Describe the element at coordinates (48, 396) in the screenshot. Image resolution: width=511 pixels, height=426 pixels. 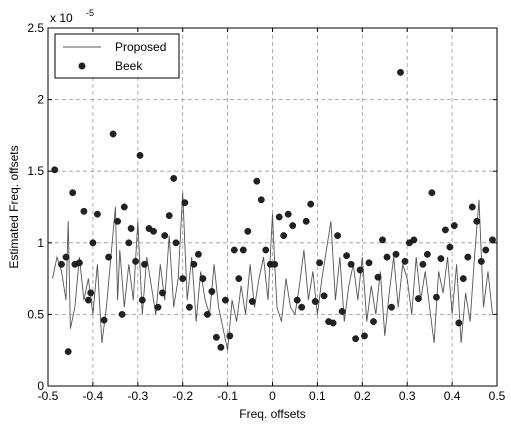
I see `x-tick-label: -0.5` at that location.